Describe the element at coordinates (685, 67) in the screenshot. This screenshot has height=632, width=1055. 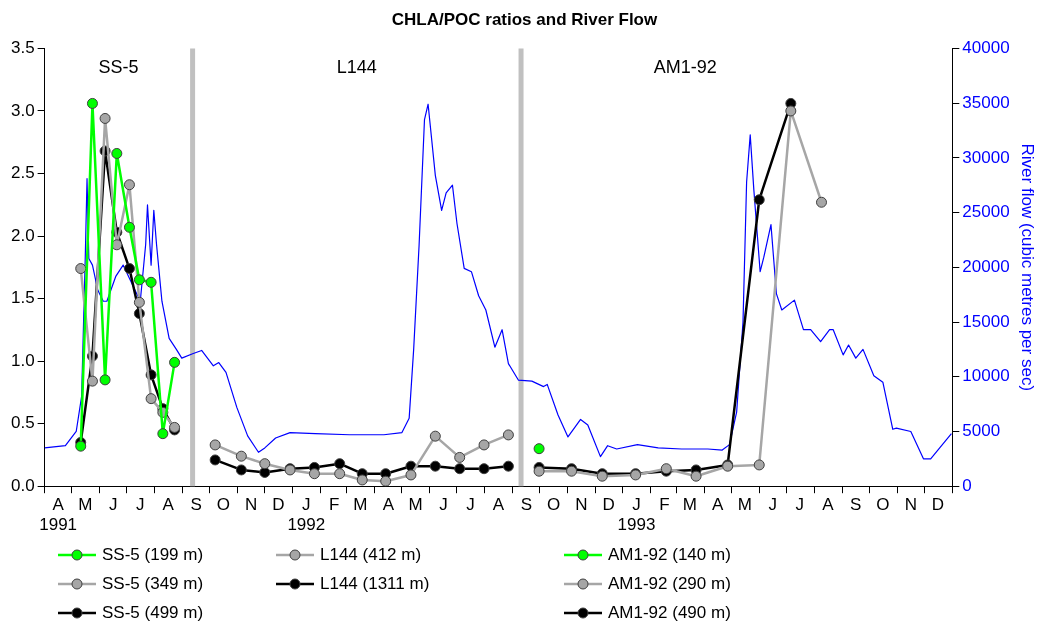
I see `annotation: AM1-92` at that location.